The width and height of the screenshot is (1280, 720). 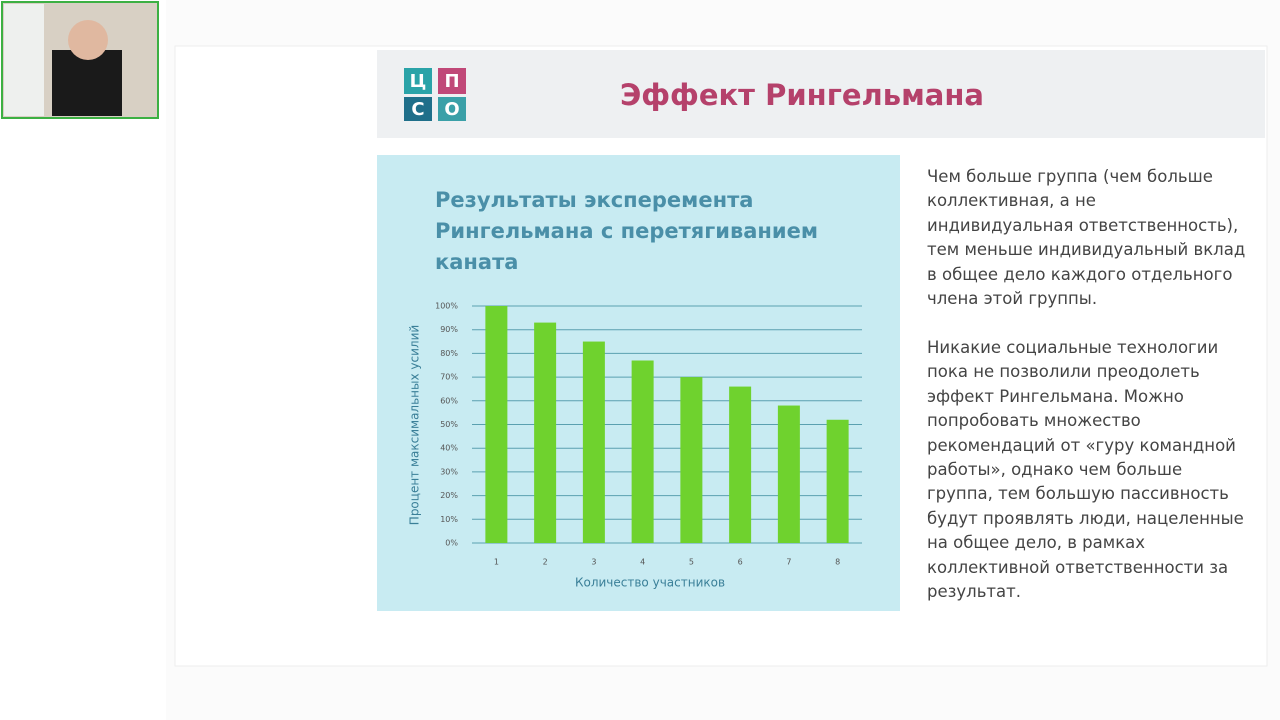 What do you see at coordinates (837, 562) in the screenshot?
I see `x-tick-label: 8` at bounding box center [837, 562].